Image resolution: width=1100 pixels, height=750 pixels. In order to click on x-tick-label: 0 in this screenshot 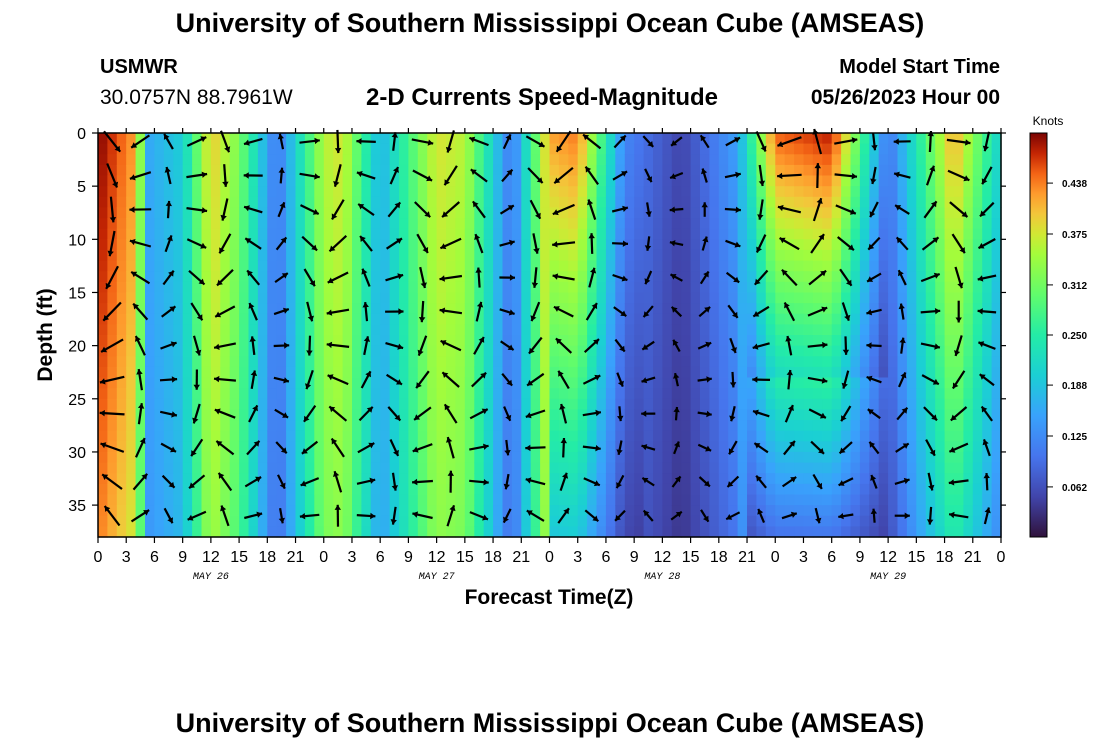, I will do `click(323, 557)`.